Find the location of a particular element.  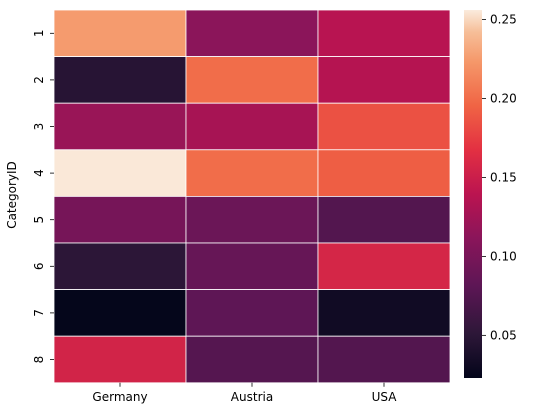

y-tick-label: 5 is located at coordinates (39, 220).